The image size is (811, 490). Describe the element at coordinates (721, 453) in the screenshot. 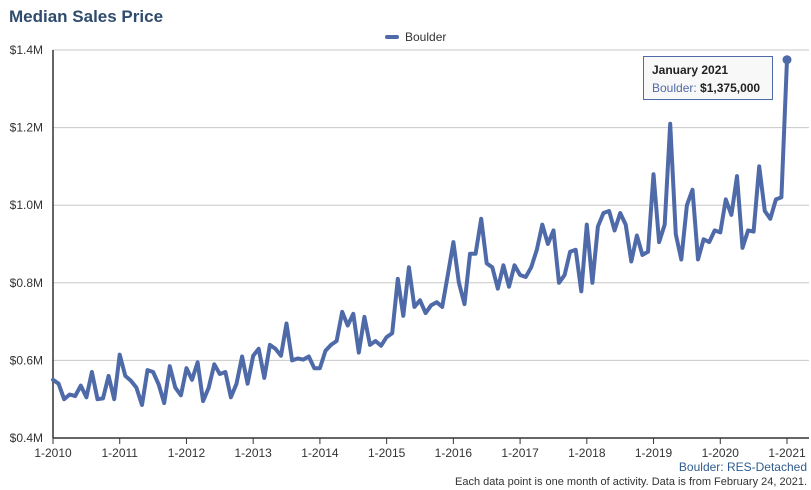

I see `x-tick-label: 1-2020` at that location.